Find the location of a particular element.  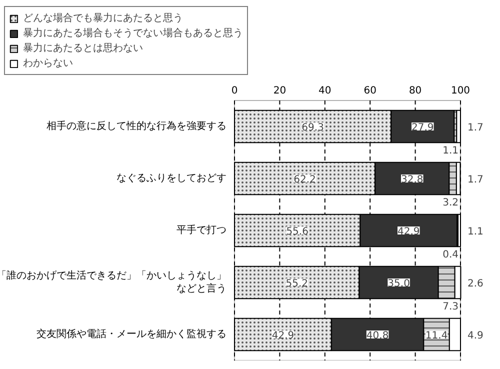

legend-label: 暴力にあたるとは思わない is located at coordinates (83, 48).